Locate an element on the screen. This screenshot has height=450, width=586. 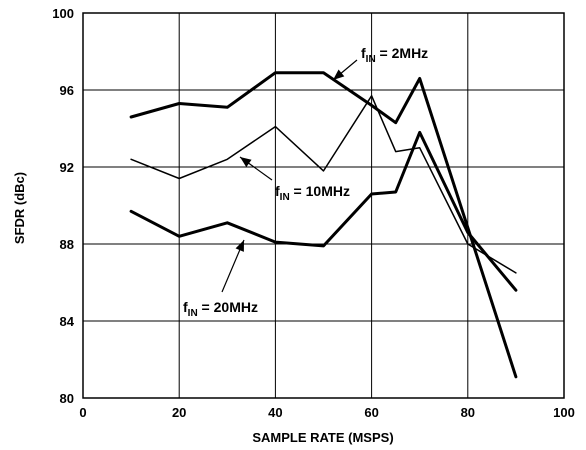
series-label-text: fIN = 20MHz is located at coordinates (220, 309).